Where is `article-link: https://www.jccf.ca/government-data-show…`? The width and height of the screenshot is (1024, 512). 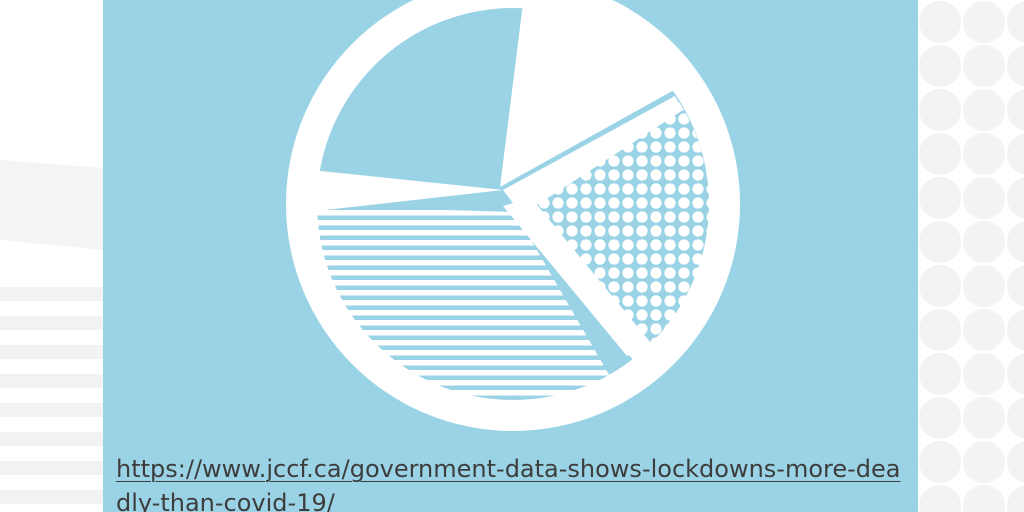
article-link: https://www.jccf.ca/government-data-show… is located at coordinates (508, 483).